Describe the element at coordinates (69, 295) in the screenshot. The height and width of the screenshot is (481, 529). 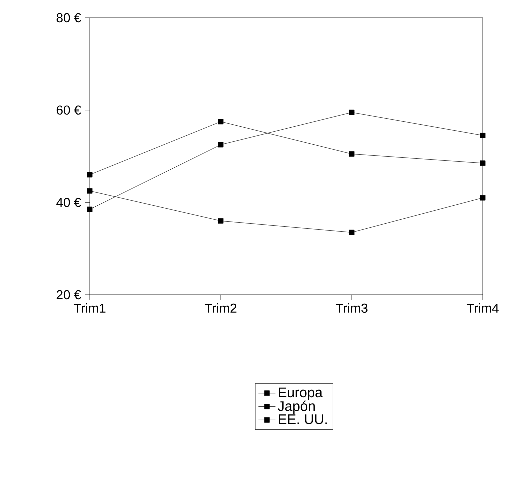
I see `y-tick-label: 20 €` at that location.